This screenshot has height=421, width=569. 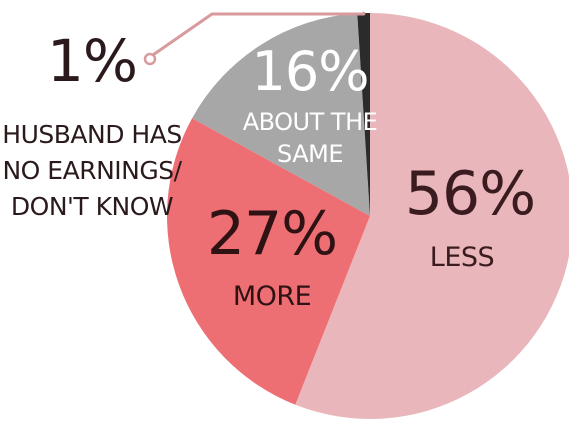 I want to click on slice-value-label: 16%, so click(x=309, y=71).